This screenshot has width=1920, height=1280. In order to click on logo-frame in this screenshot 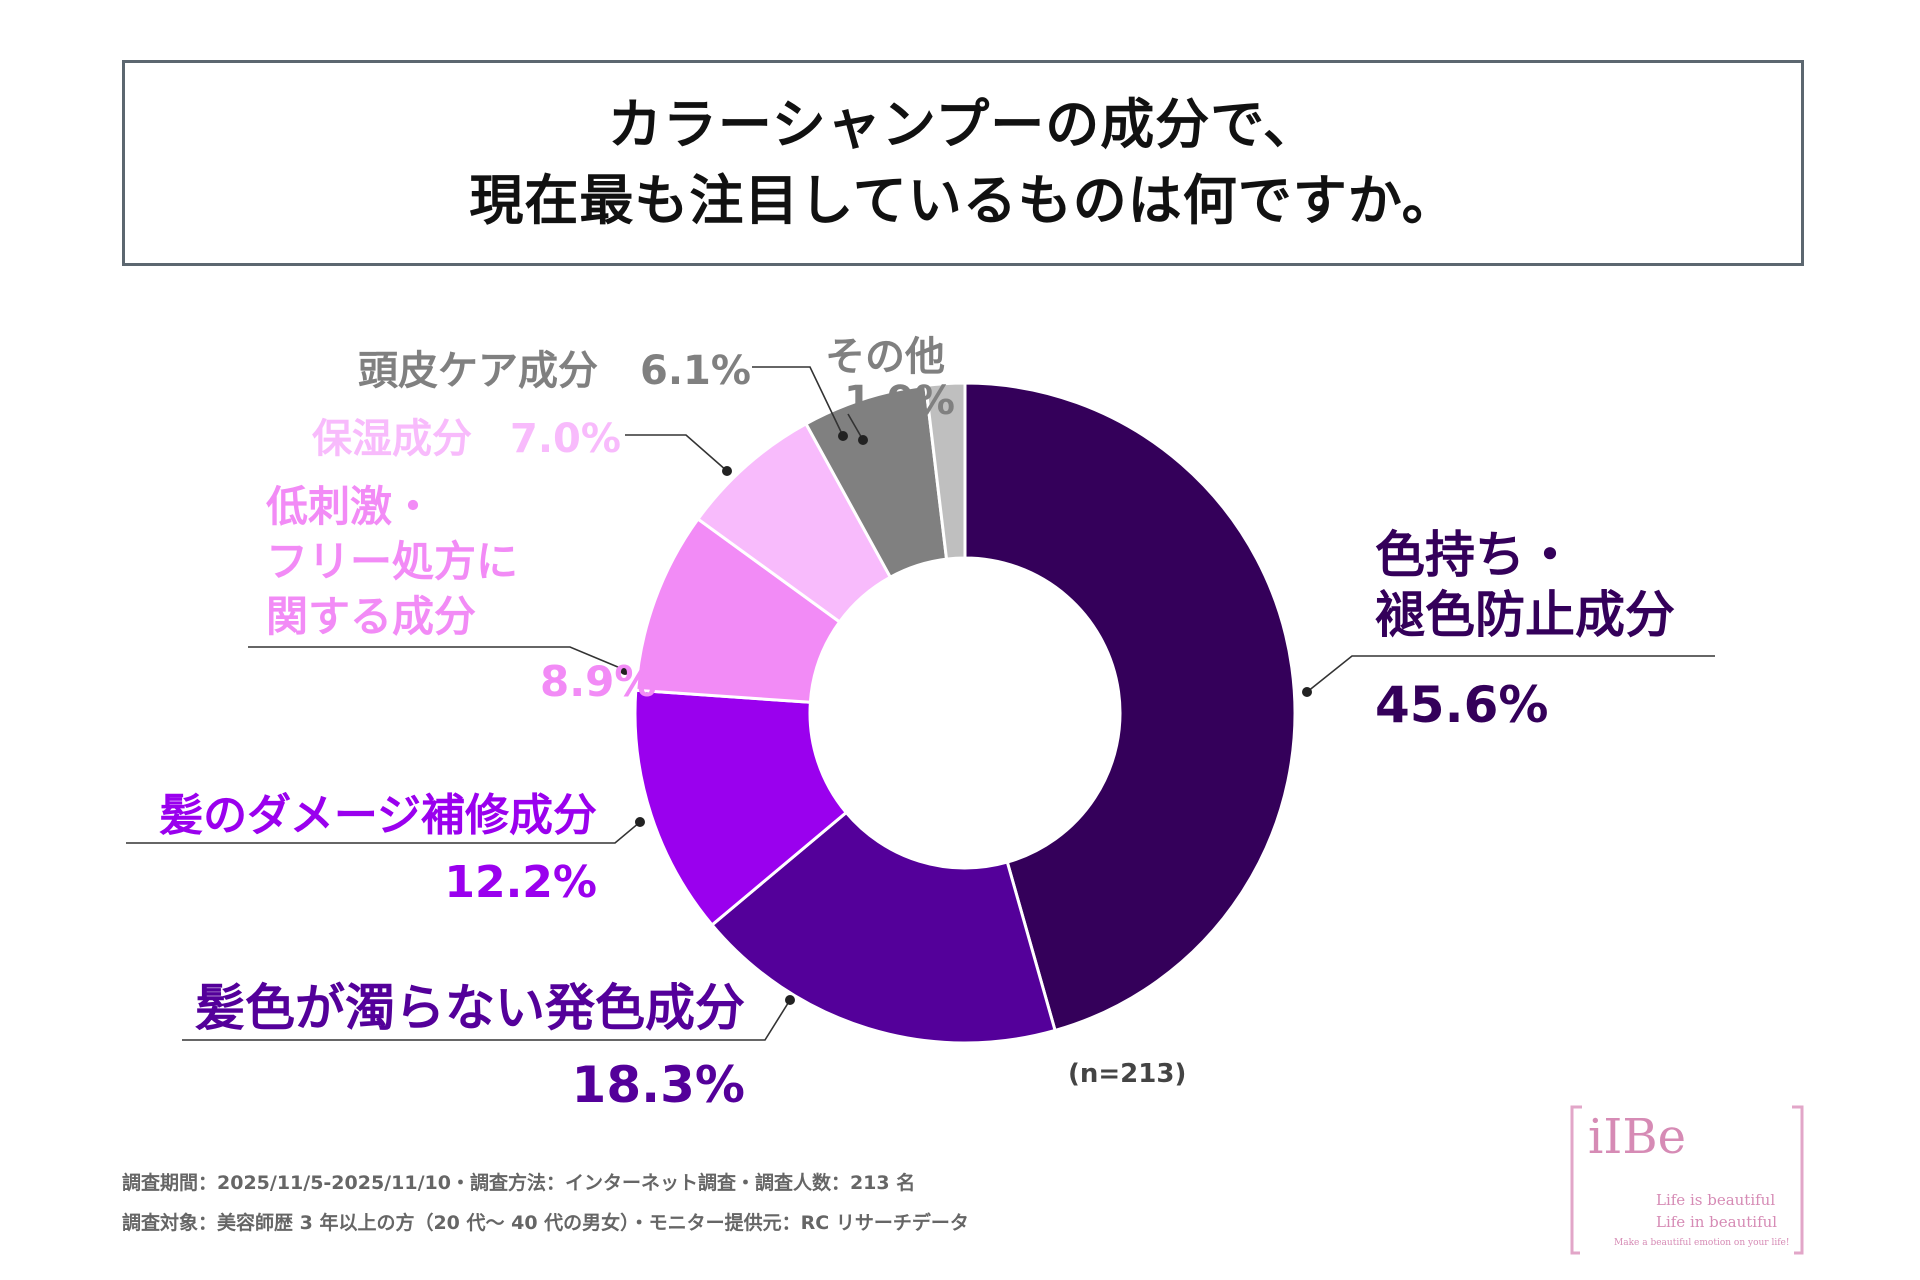, I will do `click(1687, 1180)`.